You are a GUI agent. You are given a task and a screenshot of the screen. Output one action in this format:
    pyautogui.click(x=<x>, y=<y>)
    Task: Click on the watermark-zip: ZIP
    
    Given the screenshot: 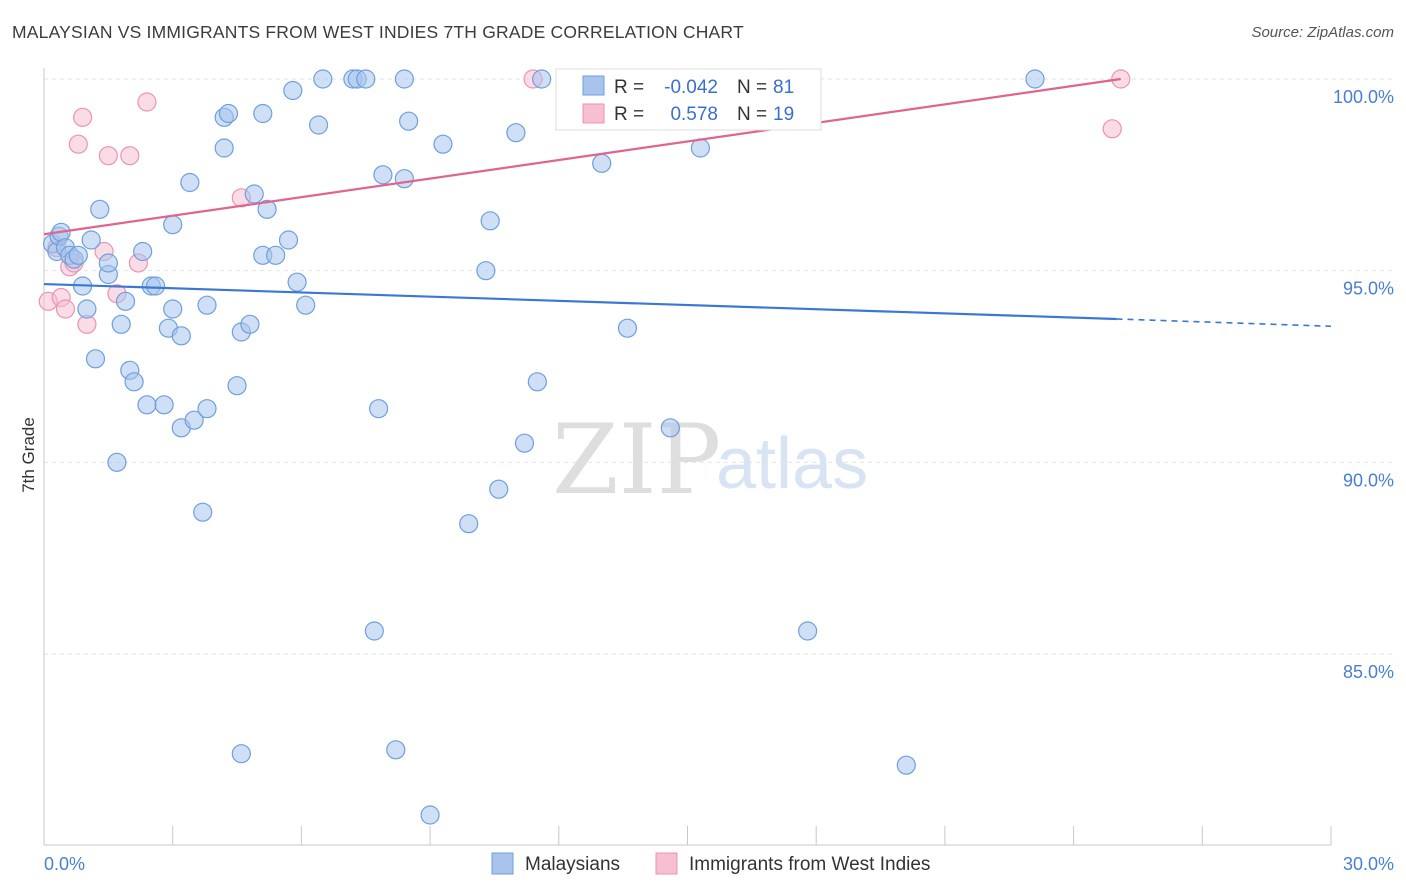 What is the action you would take?
    pyautogui.click(x=636, y=460)
    